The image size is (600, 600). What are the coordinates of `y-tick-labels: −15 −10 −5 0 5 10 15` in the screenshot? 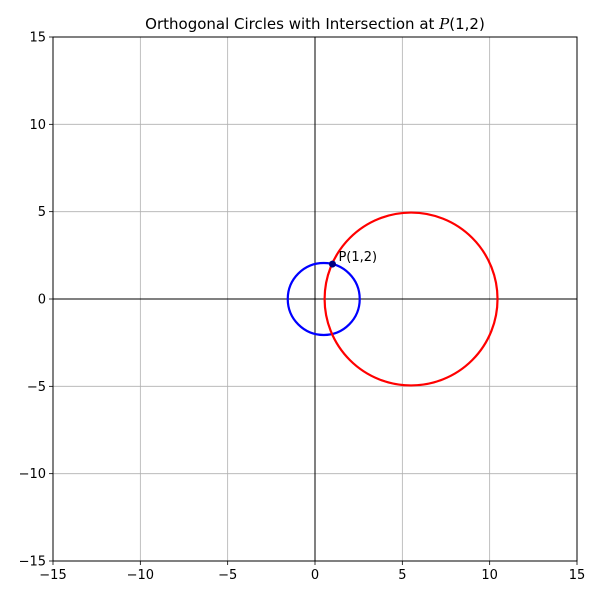 It's located at (32, 300).